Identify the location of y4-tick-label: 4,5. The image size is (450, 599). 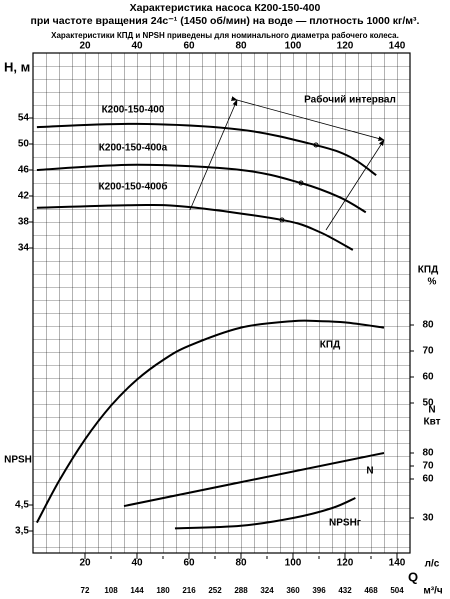
(22, 505).